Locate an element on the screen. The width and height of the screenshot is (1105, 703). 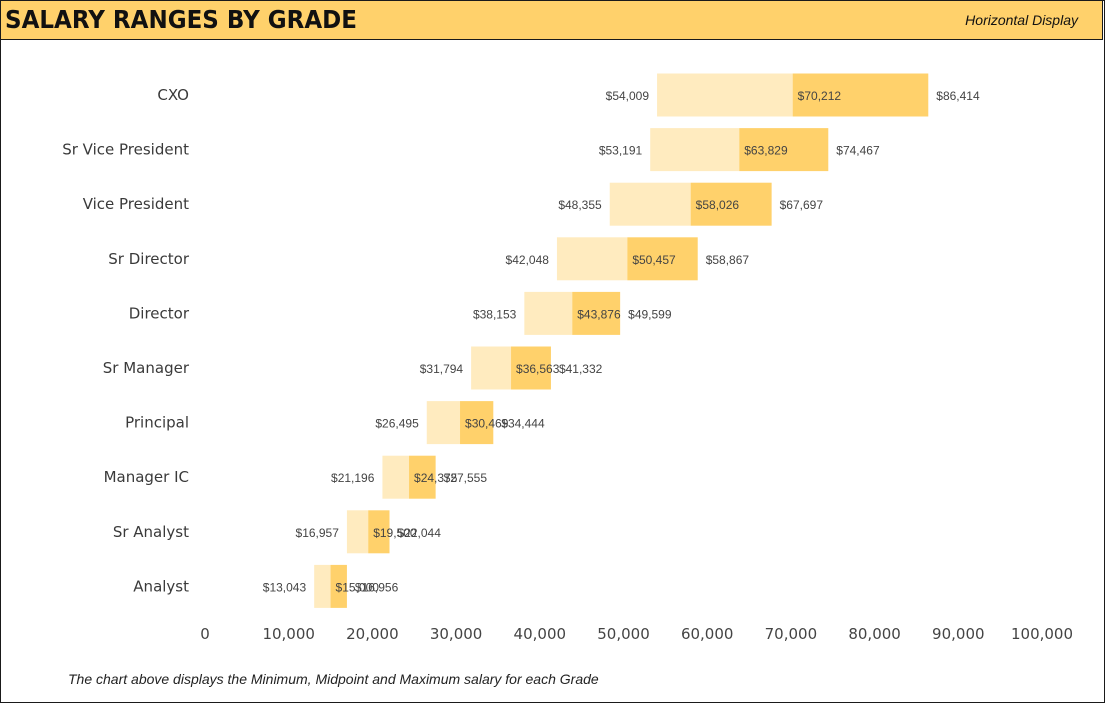
x-tick-label: 90,000 is located at coordinates (958, 634).